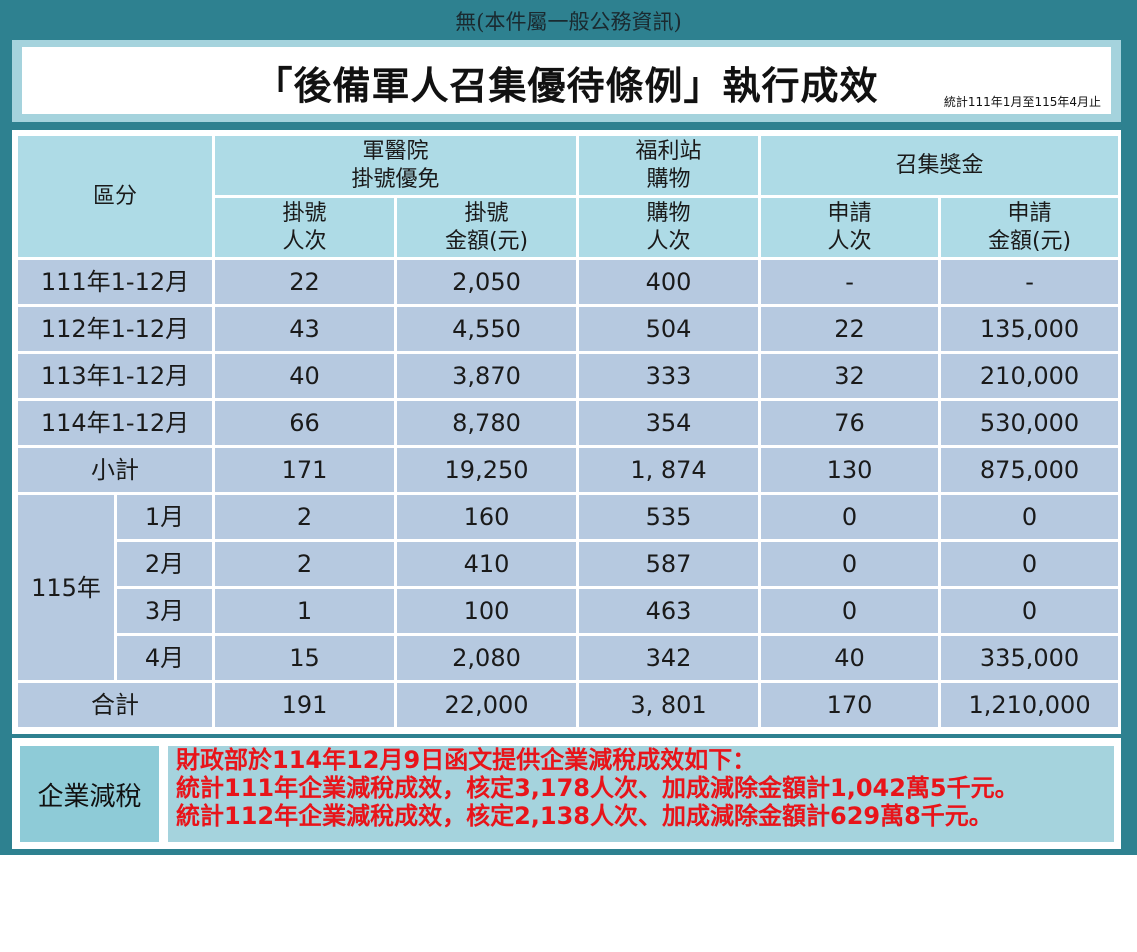  I want to click on cell-shop-count: 463, so click(669, 611).